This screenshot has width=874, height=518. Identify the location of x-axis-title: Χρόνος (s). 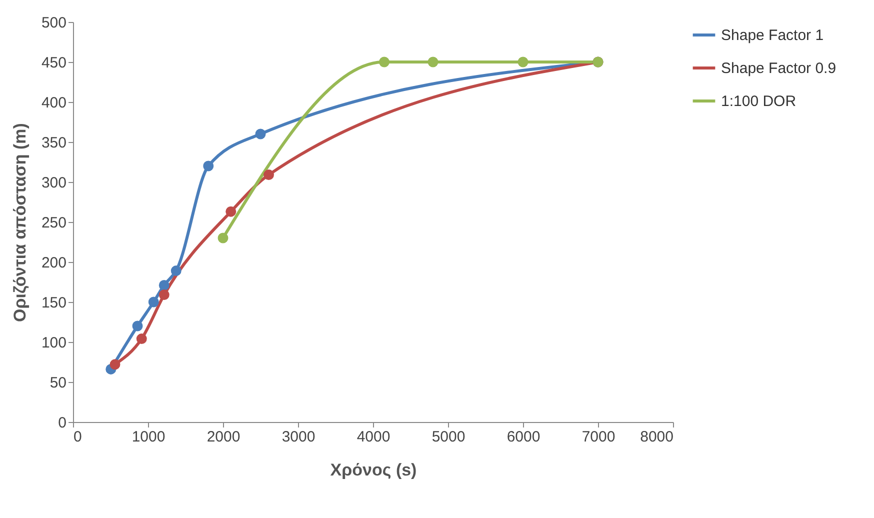
(373, 470).